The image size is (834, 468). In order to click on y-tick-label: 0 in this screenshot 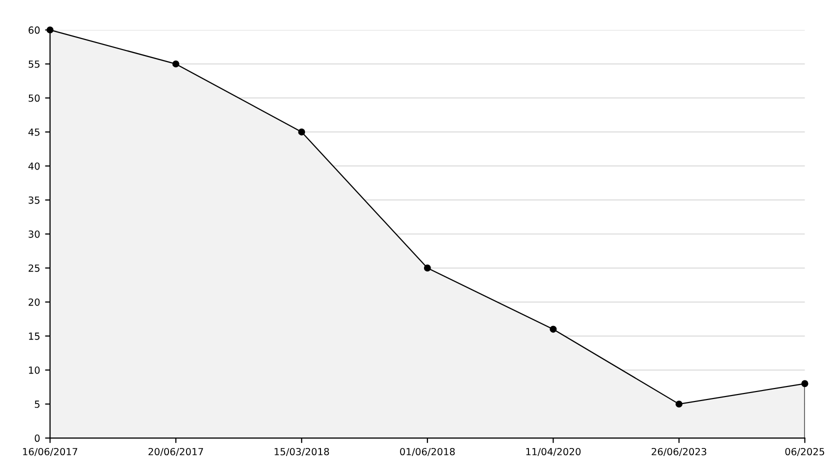, I will do `click(37, 438)`.